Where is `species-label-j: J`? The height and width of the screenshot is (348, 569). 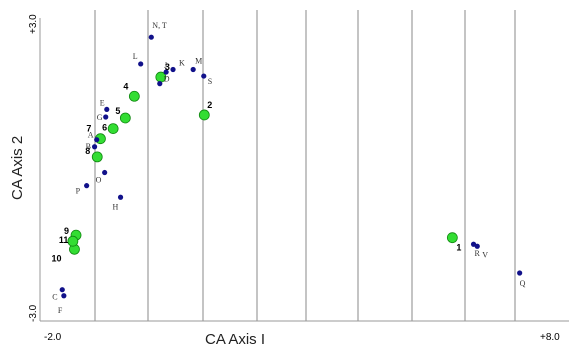 species-label-j: J is located at coordinates (165, 65).